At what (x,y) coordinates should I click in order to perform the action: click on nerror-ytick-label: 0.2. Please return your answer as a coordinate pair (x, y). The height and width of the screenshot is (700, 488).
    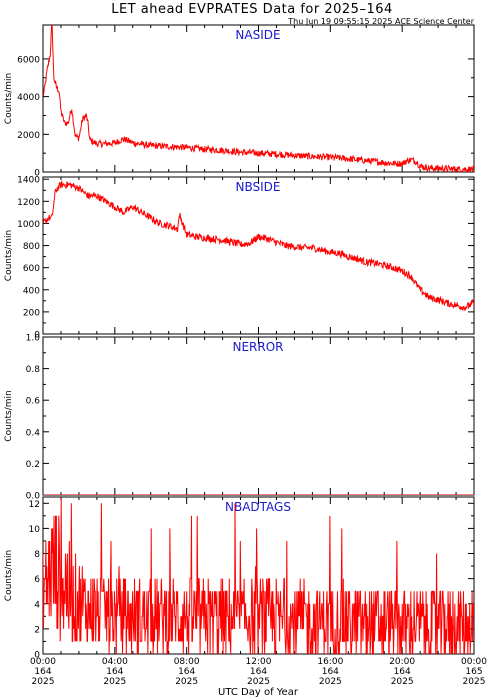
    Looking at the image, I should click on (33, 465).